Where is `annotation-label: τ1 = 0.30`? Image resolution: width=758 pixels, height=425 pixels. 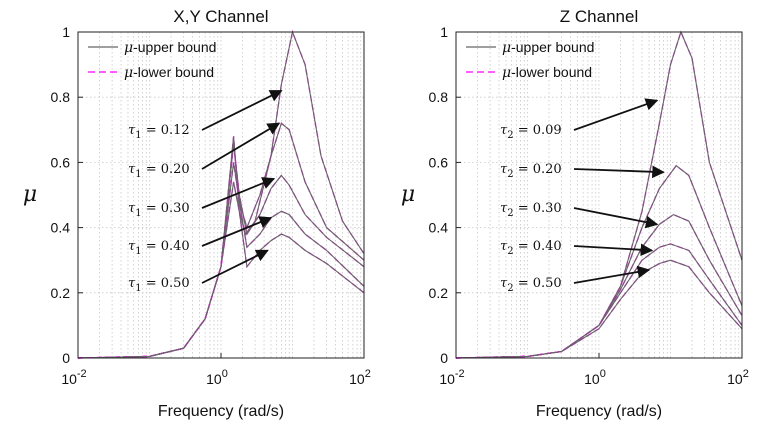
annotation-label: τ1 = 0.30 is located at coordinates (159, 210).